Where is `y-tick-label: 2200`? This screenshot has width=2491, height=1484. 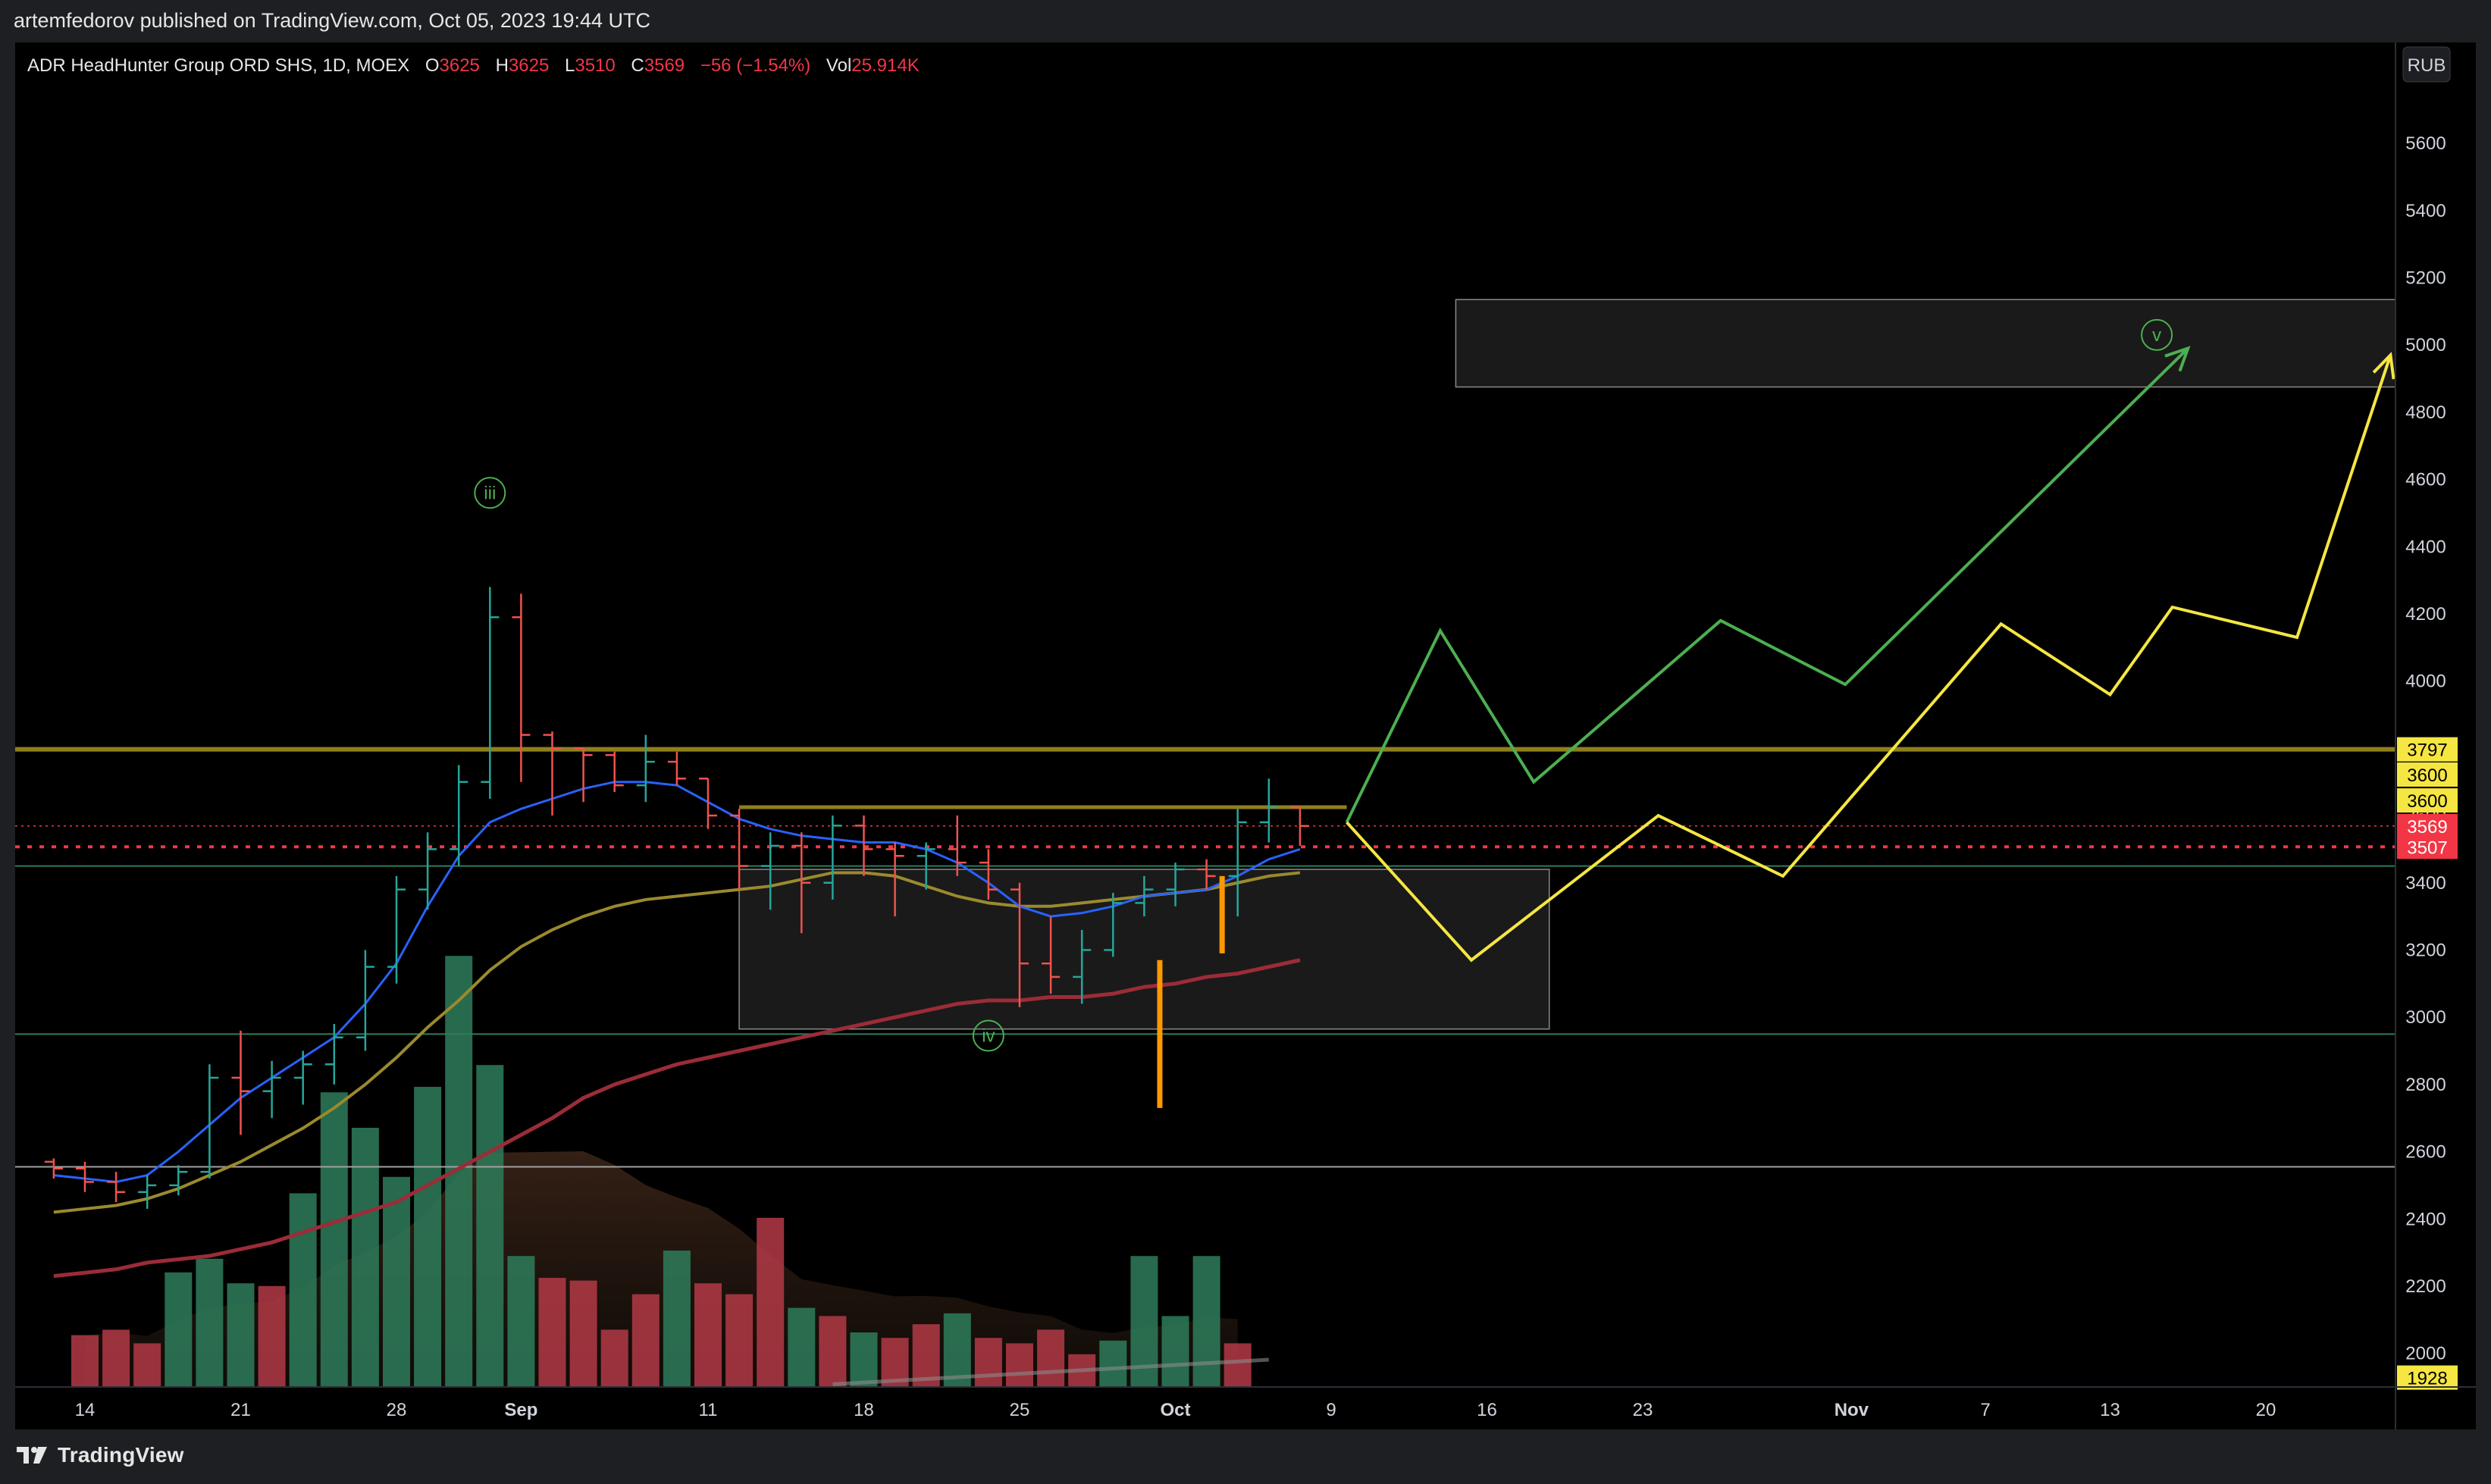
y-tick-label: 2200 is located at coordinates (2425, 1286).